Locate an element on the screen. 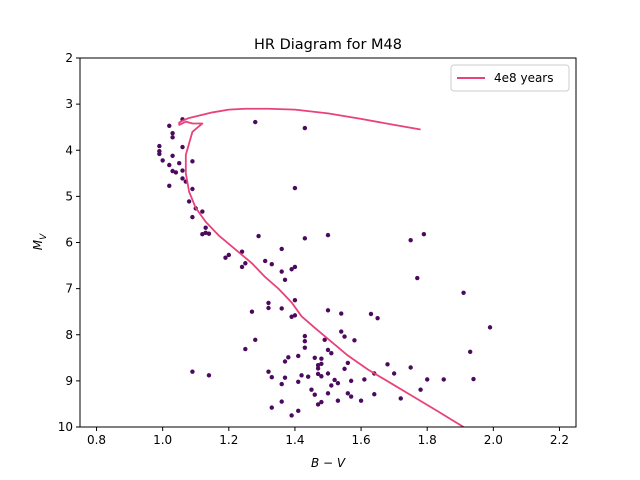 Image resolution: width=640 pixels, height=480 pixels. legend-box is located at coordinates (510, 78).